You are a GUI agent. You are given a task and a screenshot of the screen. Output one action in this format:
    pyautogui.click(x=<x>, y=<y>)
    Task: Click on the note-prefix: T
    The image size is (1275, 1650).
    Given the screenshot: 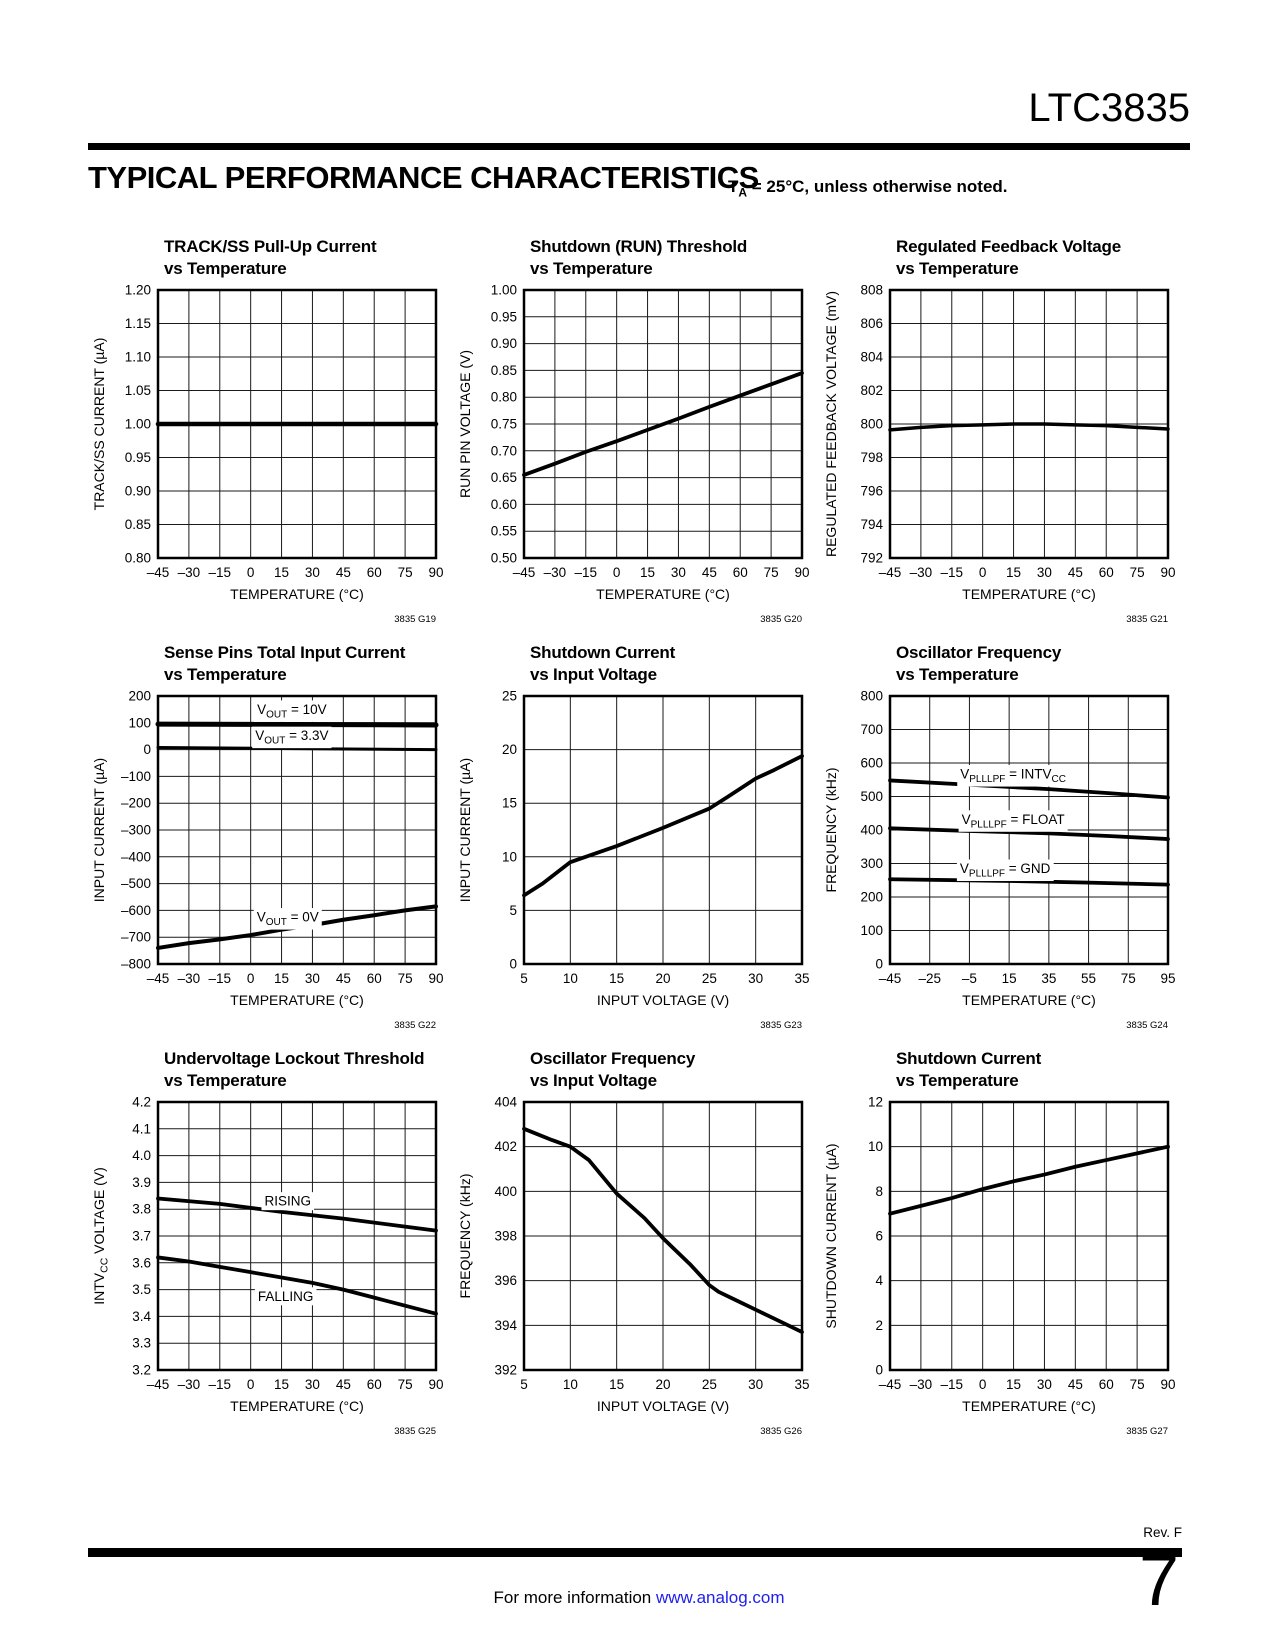 What is the action you would take?
    pyautogui.click(x=733, y=186)
    